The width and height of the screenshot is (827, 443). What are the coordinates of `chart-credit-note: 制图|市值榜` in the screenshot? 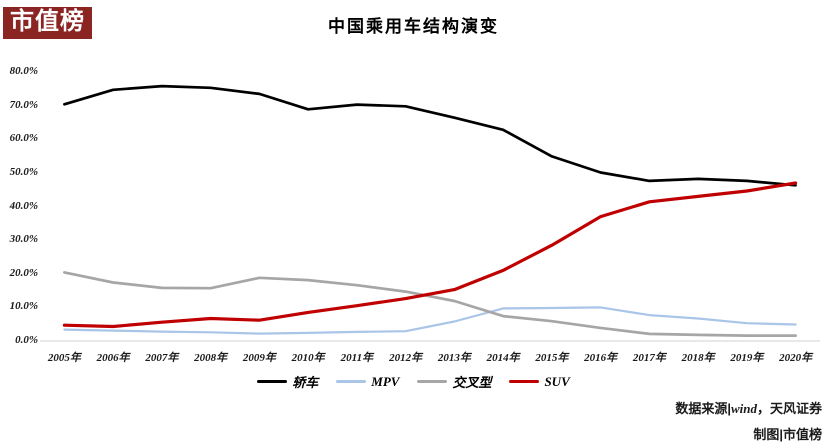 It's located at (787, 434).